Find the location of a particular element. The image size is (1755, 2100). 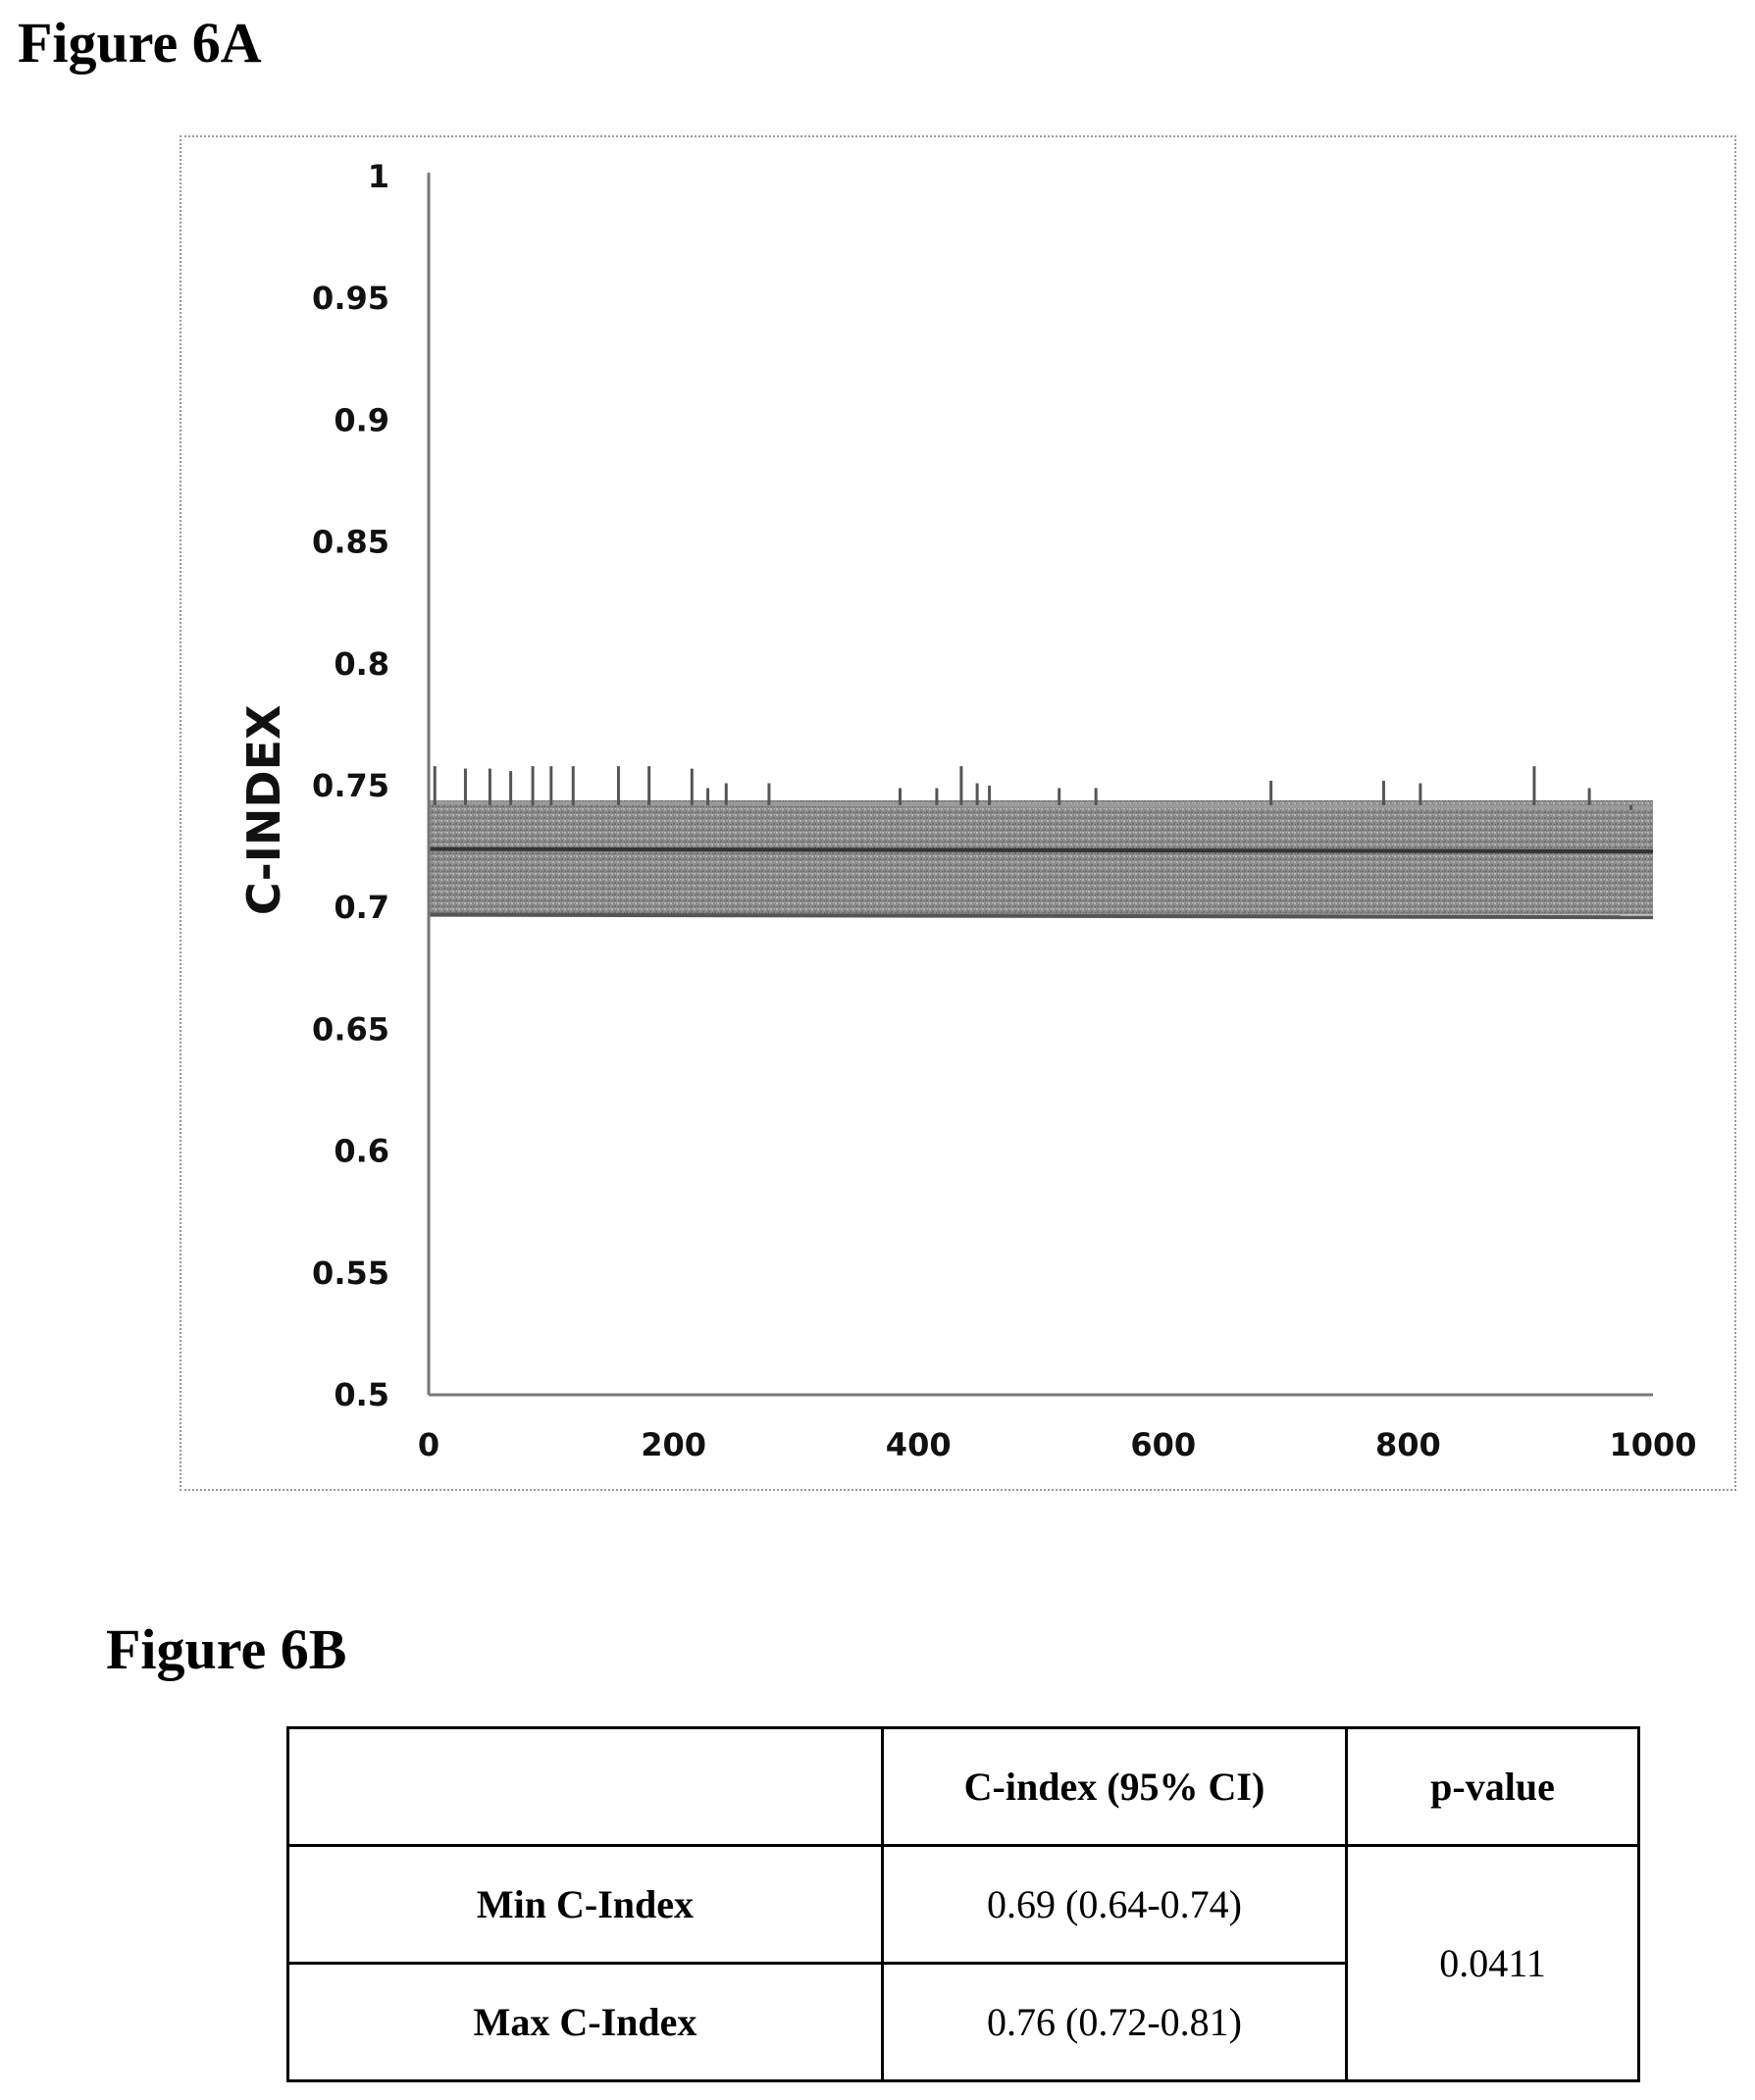

y-tick-label: 0.55 is located at coordinates (351, 1274).